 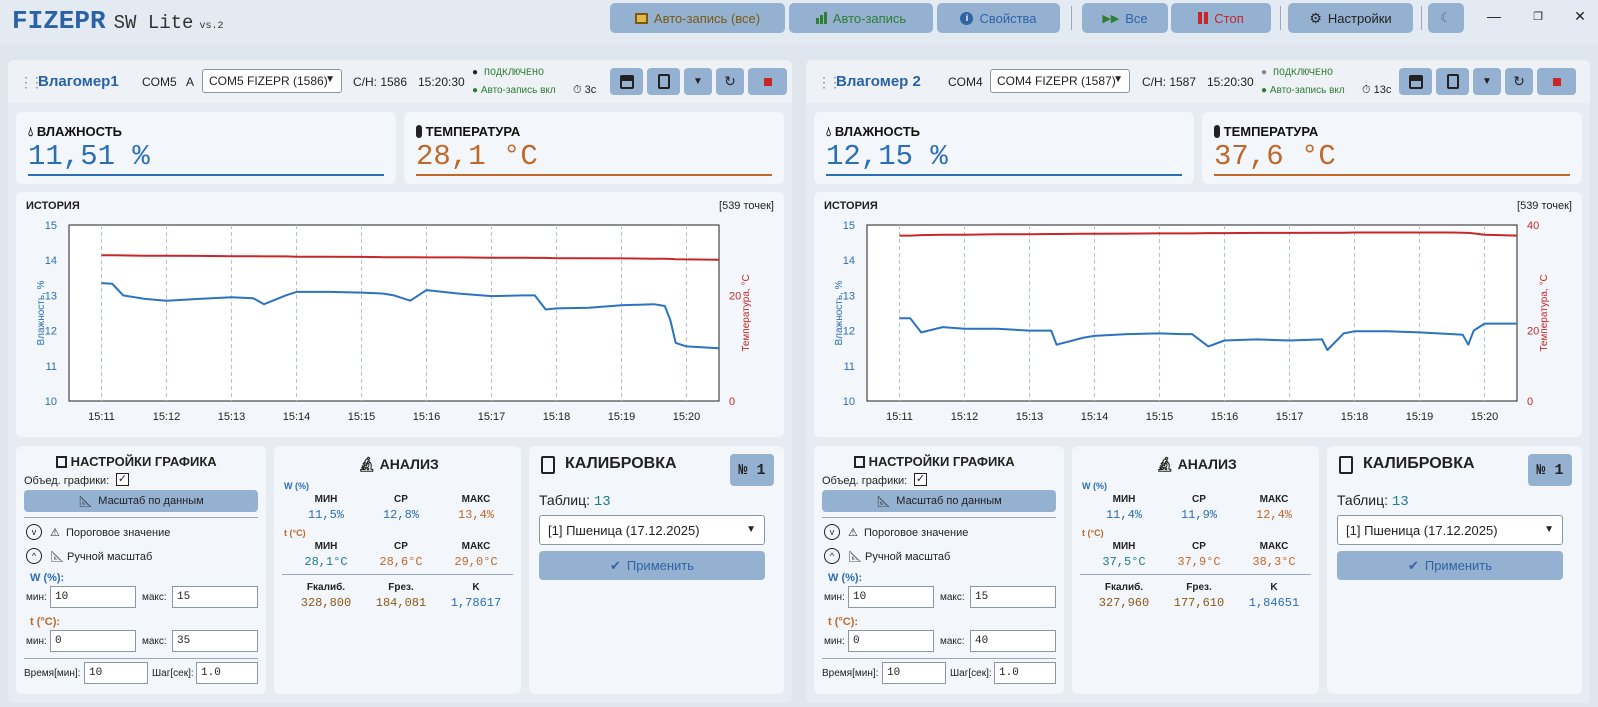 I want to click on step-label: Шаг[сек]:, so click(x=971, y=673).